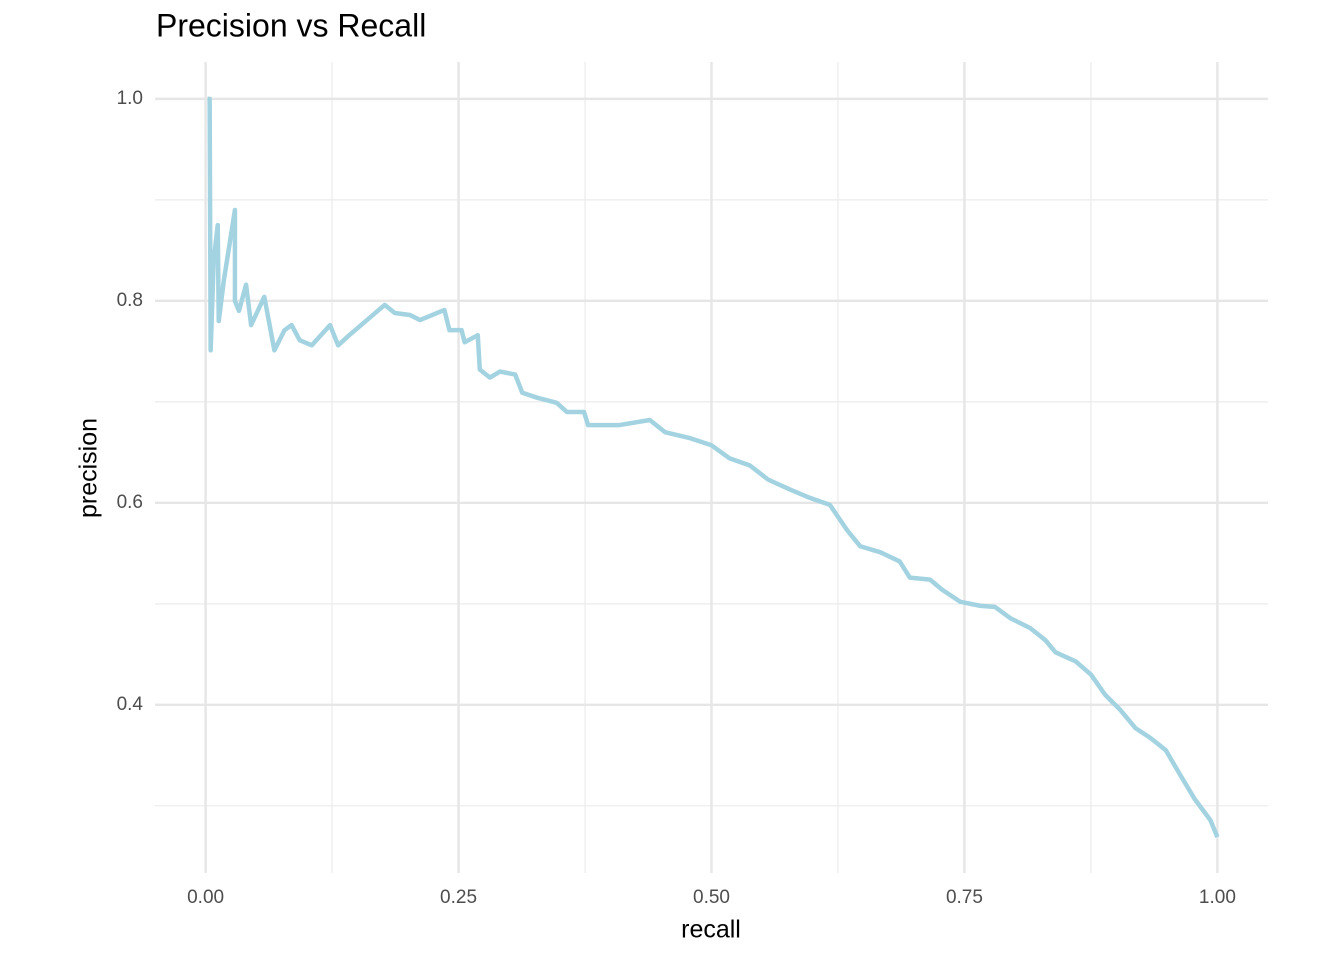 The height and width of the screenshot is (960, 1344). I want to click on chart-title: Precision vs Recall, so click(291, 25).